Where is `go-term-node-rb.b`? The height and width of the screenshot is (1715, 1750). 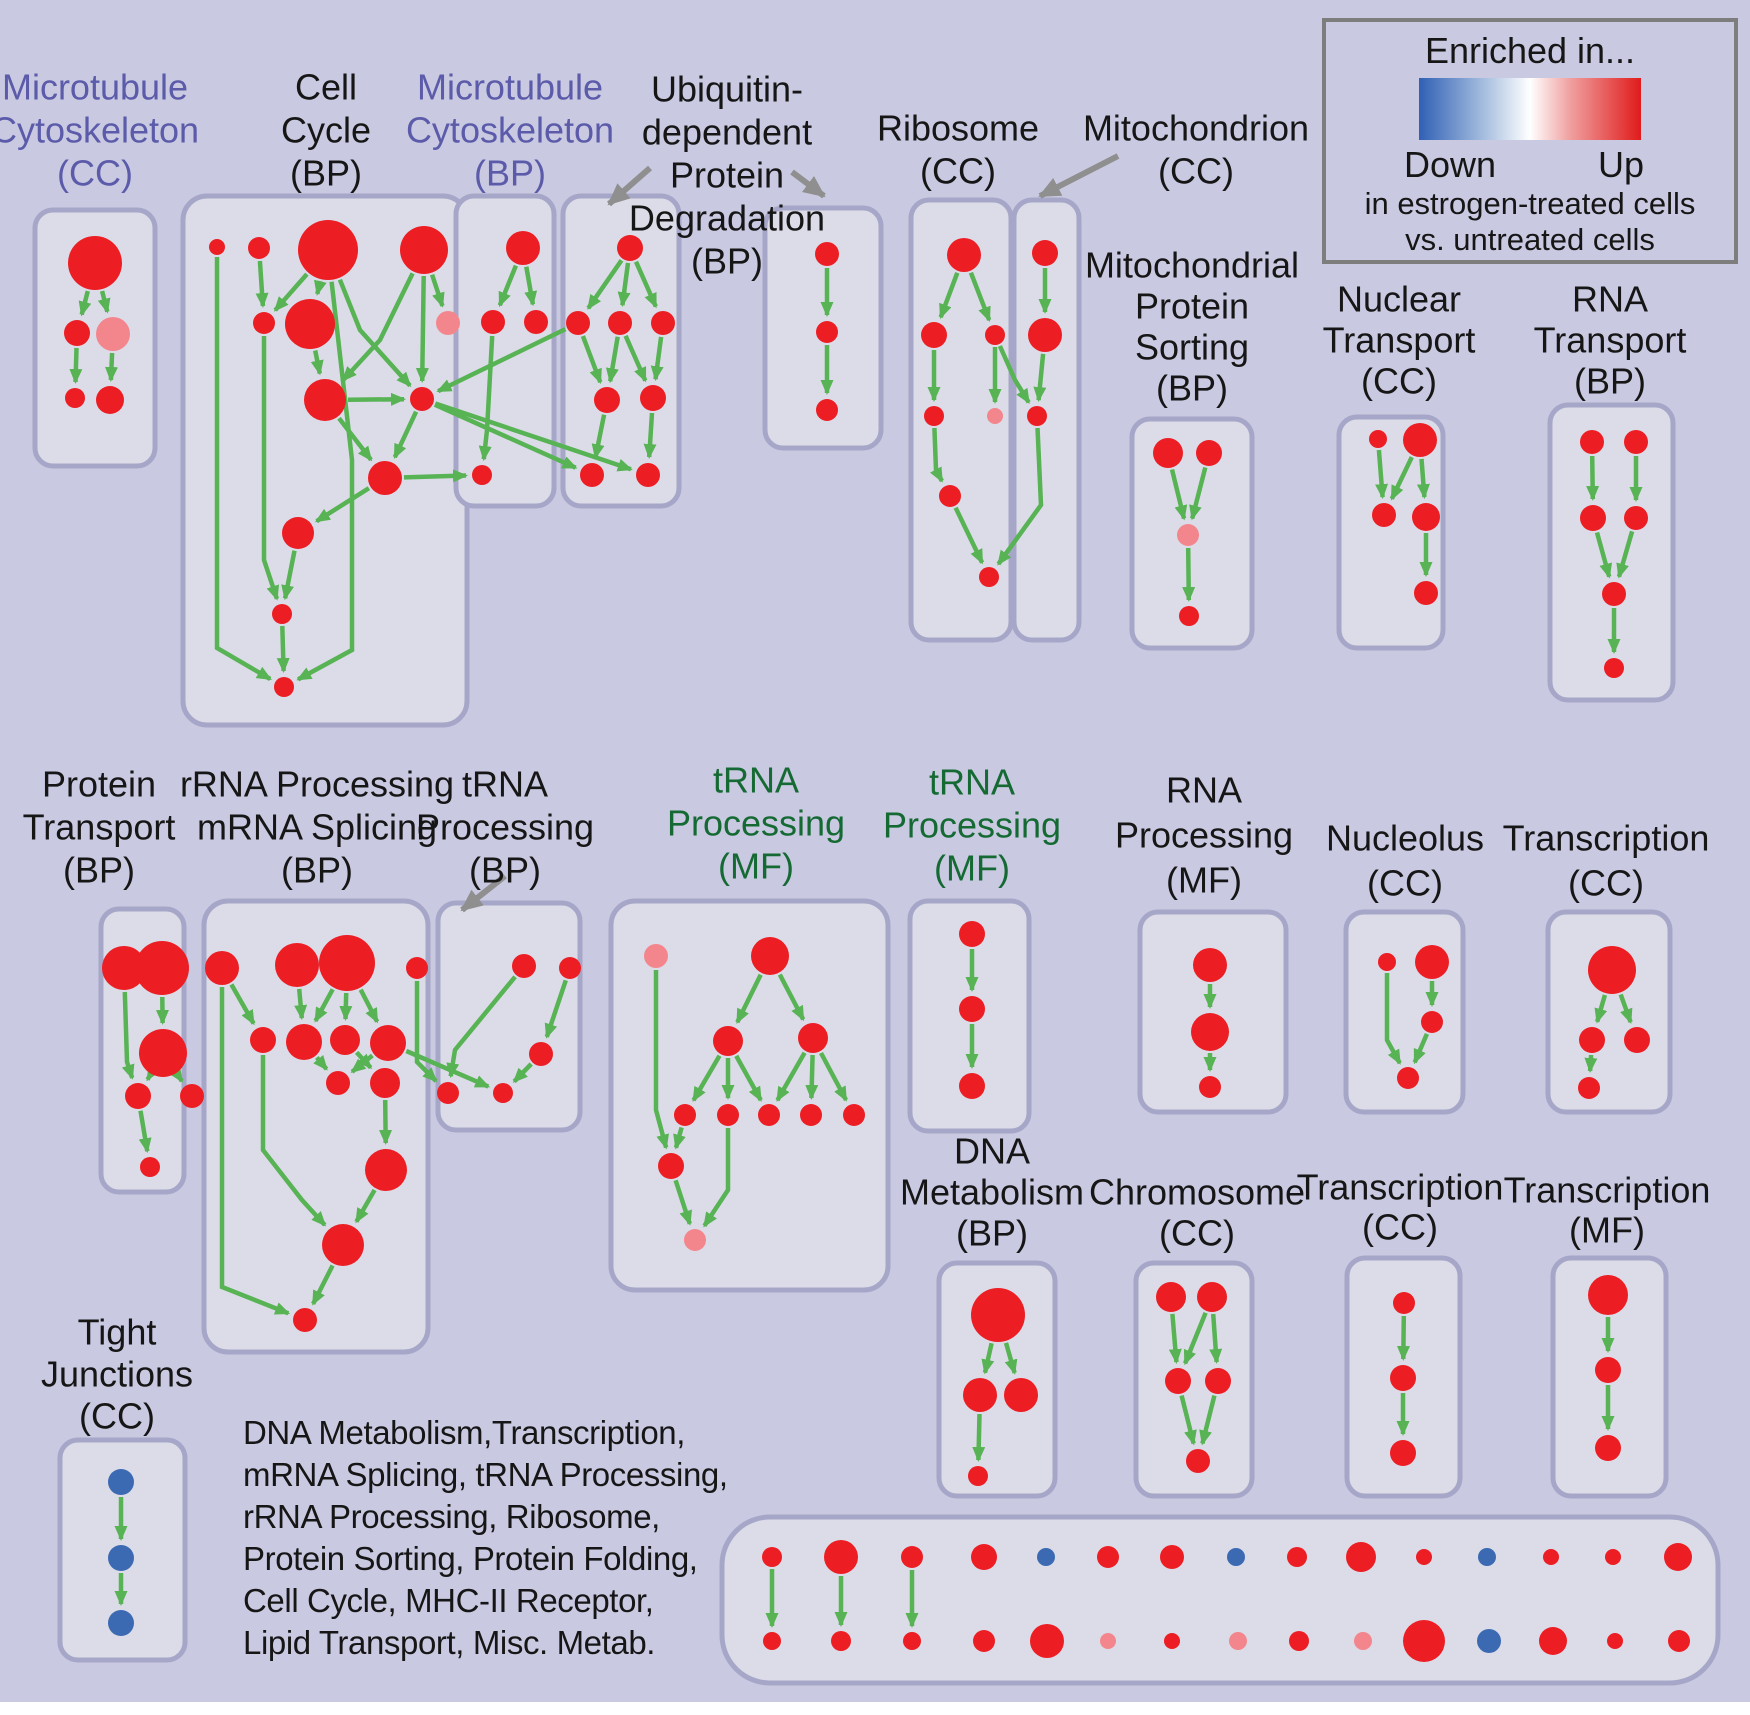
go-term-node-rb.b is located at coordinates (989, 577).